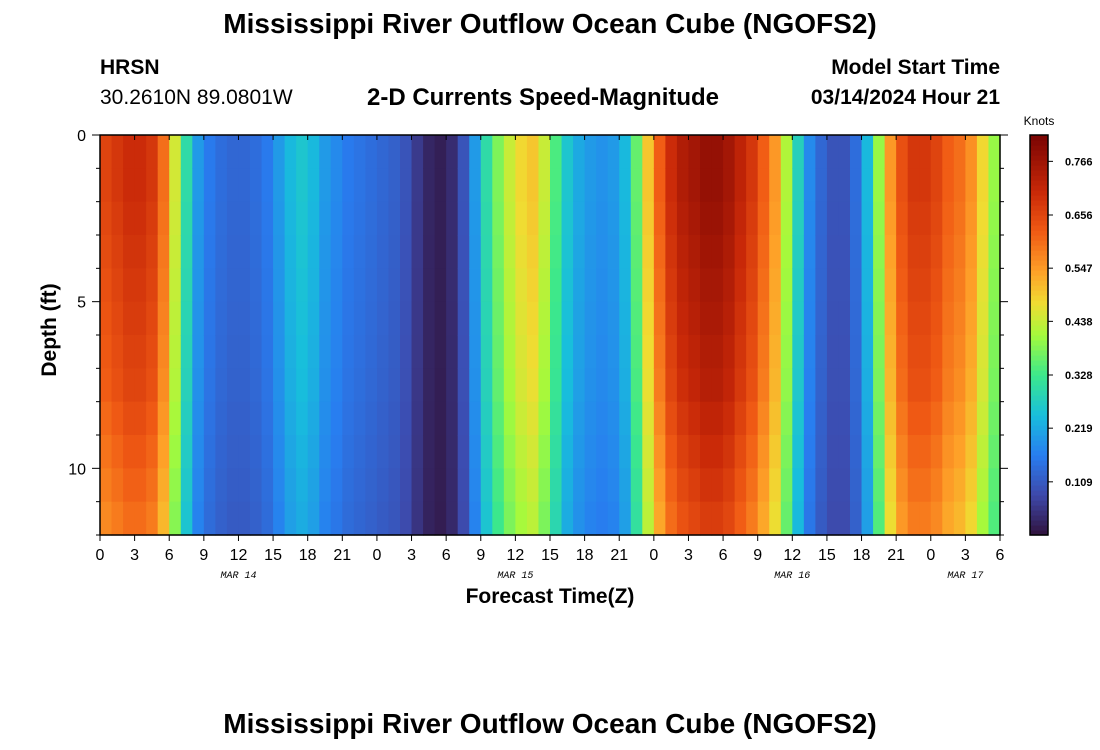 This screenshot has height=750, width=1100. I want to click on x-tick-label: 3, so click(965, 555).